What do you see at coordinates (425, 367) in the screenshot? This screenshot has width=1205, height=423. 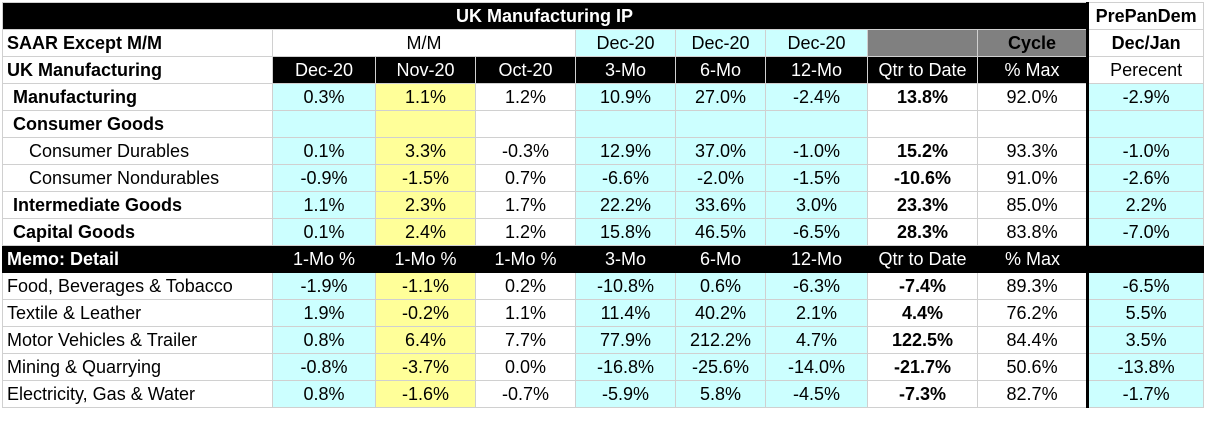 I see `cell: -3.7%` at bounding box center [425, 367].